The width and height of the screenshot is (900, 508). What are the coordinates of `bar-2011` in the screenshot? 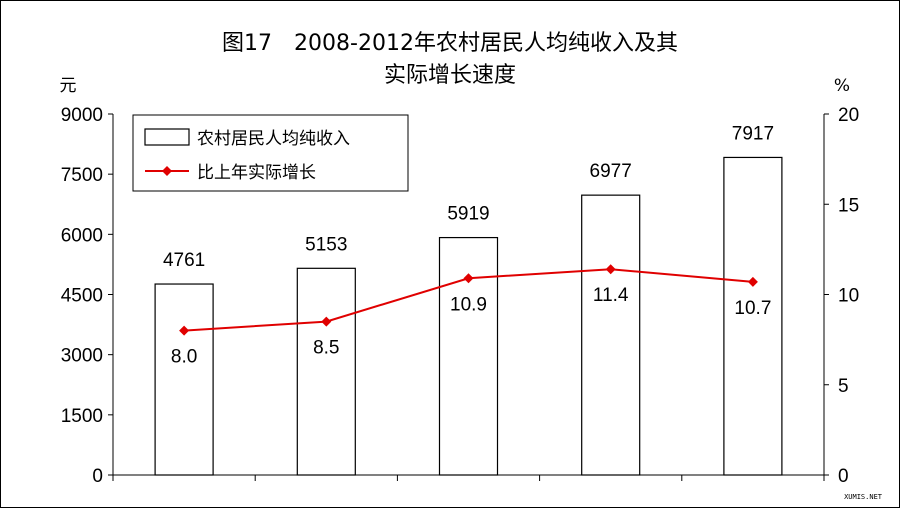 It's located at (611, 335).